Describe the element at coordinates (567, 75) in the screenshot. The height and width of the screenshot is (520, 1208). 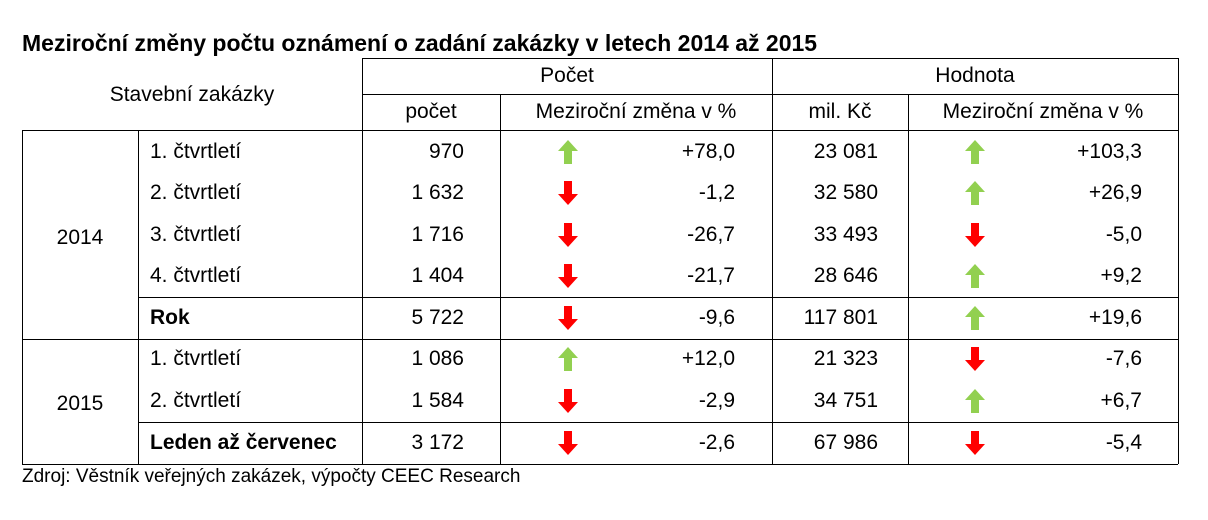
I see `header-count-group: Počet` at that location.